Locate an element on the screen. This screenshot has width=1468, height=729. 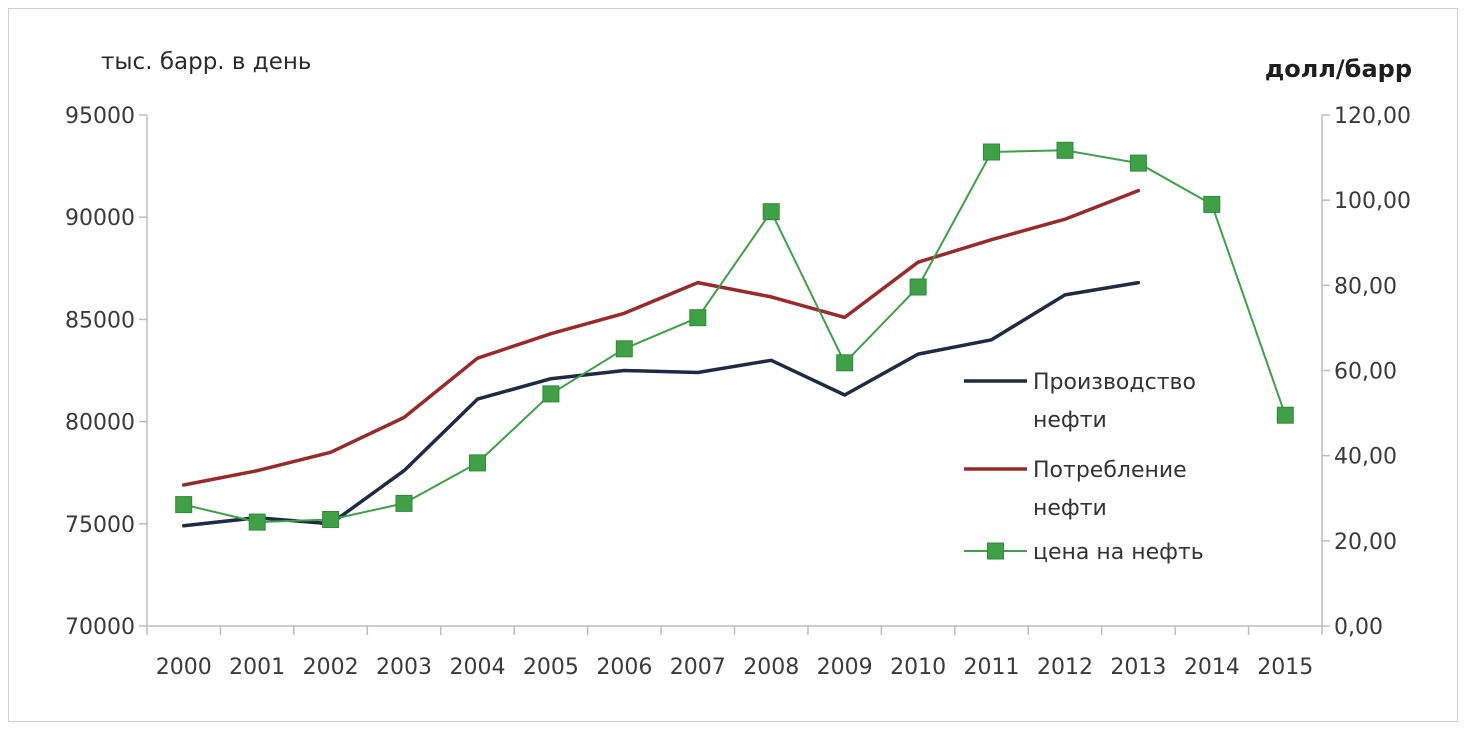
x-axis-tick-label: 2000 is located at coordinates (184, 667).